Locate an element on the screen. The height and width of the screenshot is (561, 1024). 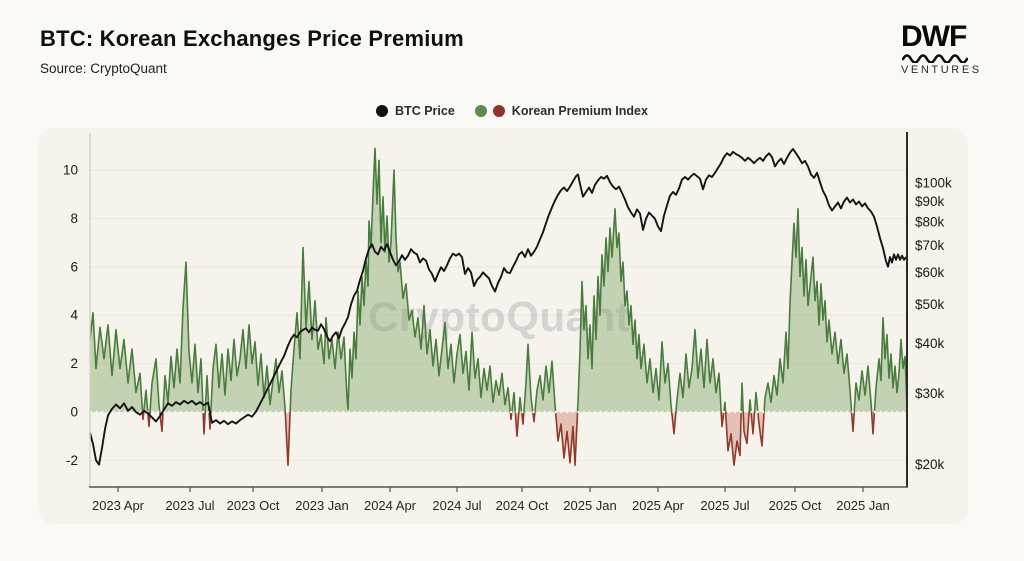
svg-text: 8 is located at coordinates (74, 218).